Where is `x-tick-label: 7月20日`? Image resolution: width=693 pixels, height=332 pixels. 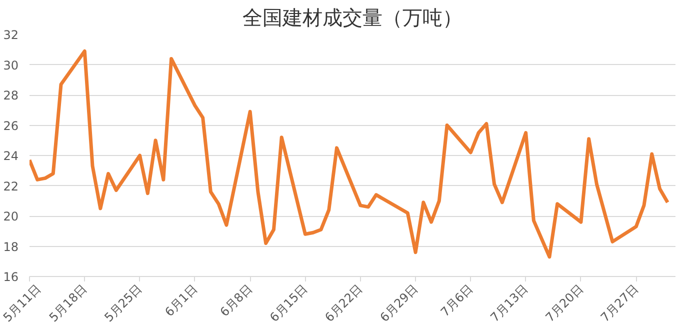
x-tick-label: 7月20日 is located at coordinates (564, 303).